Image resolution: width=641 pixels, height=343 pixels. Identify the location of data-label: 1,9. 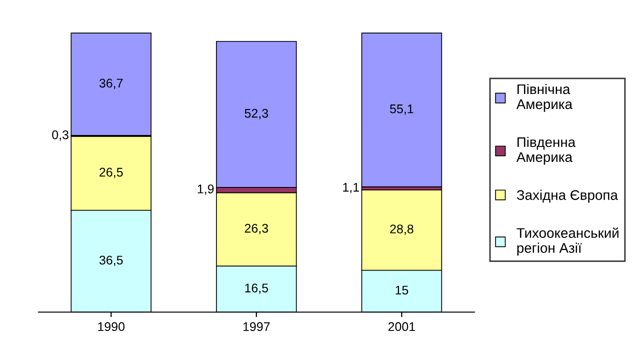
(206, 189).